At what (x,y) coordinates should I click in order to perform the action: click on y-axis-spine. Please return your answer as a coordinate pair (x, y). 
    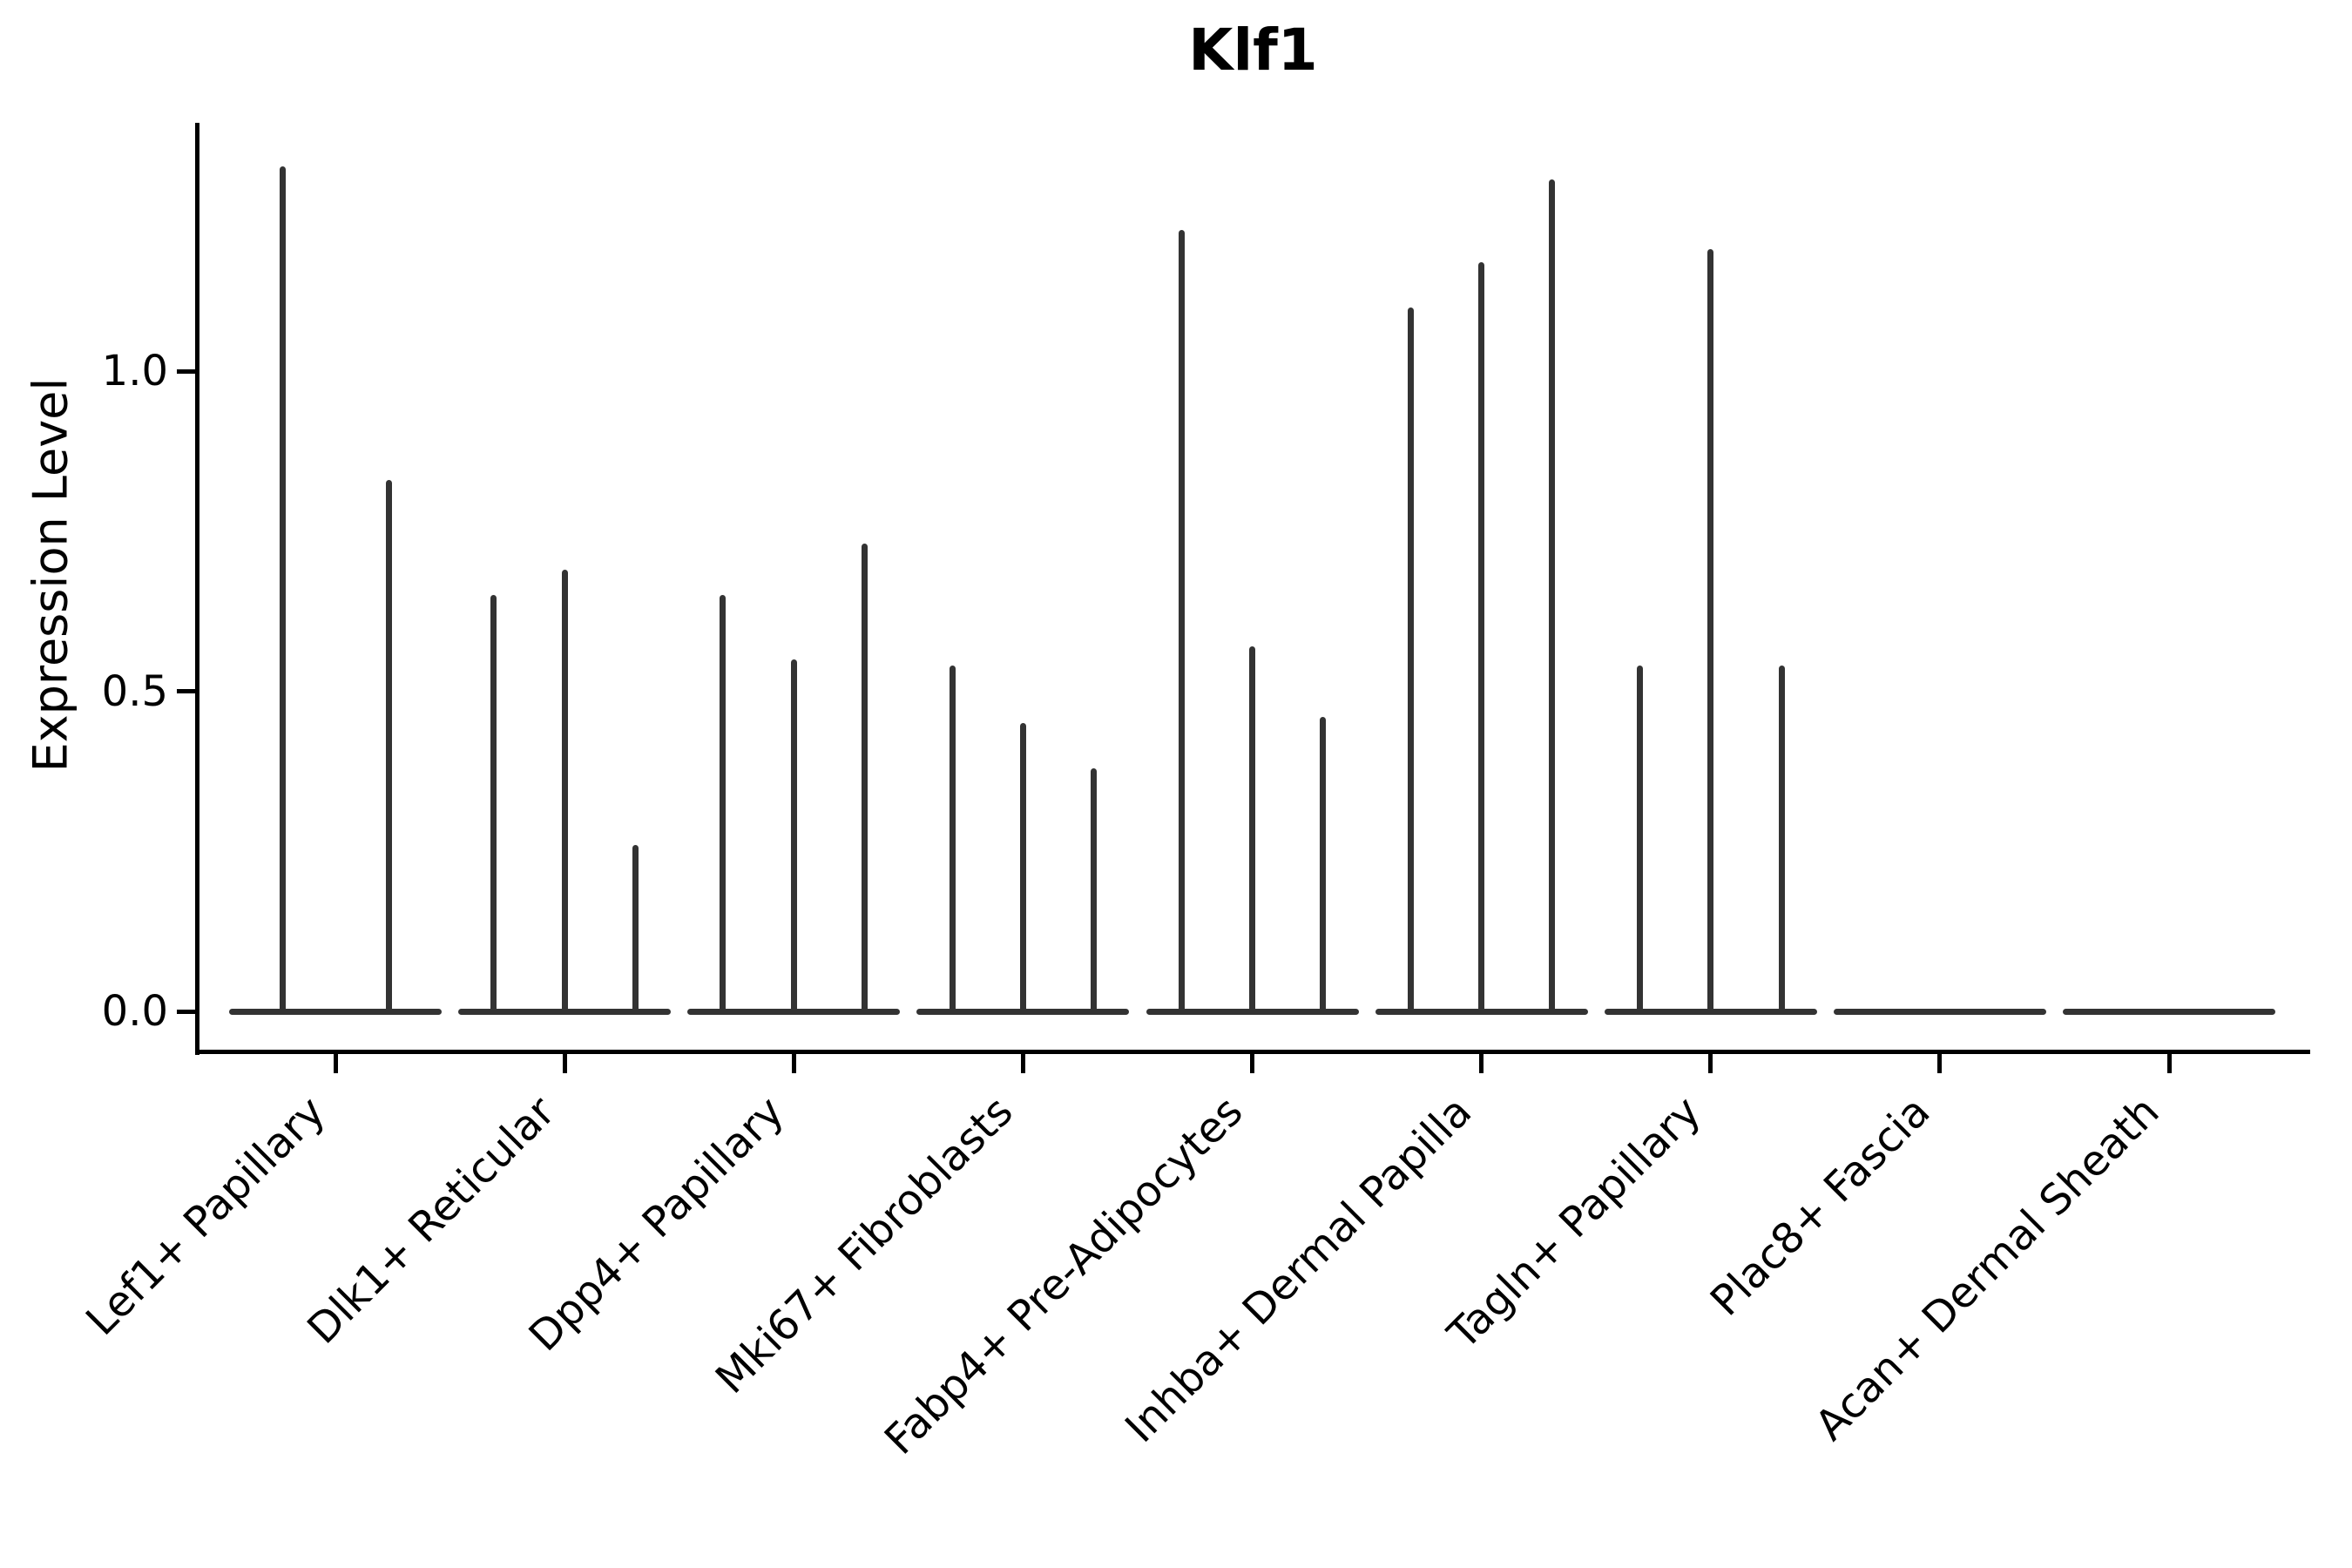
    Looking at the image, I should click on (197, 589).